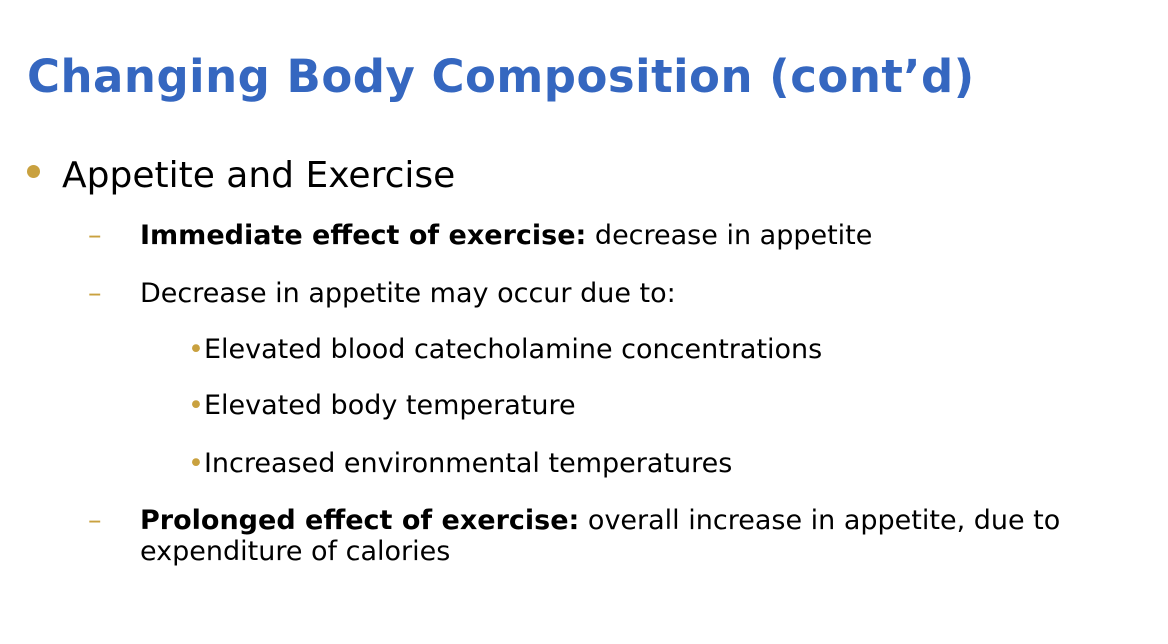 The image size is (1168, 644). What do you see at coordinates (389, 405) in the screenshot?
I see `sub-item-text: Elevated body temperature` at bounding box center [389, 405].